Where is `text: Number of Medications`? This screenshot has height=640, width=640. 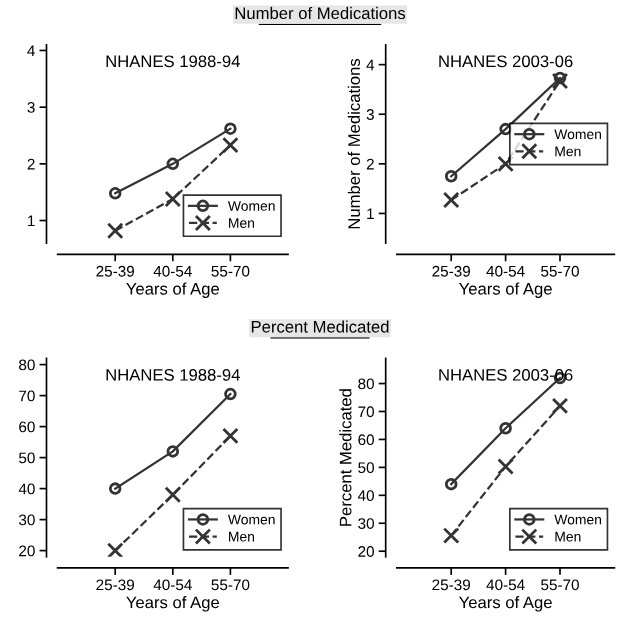
text: Number of Medications is located at coordinates (320, 13).